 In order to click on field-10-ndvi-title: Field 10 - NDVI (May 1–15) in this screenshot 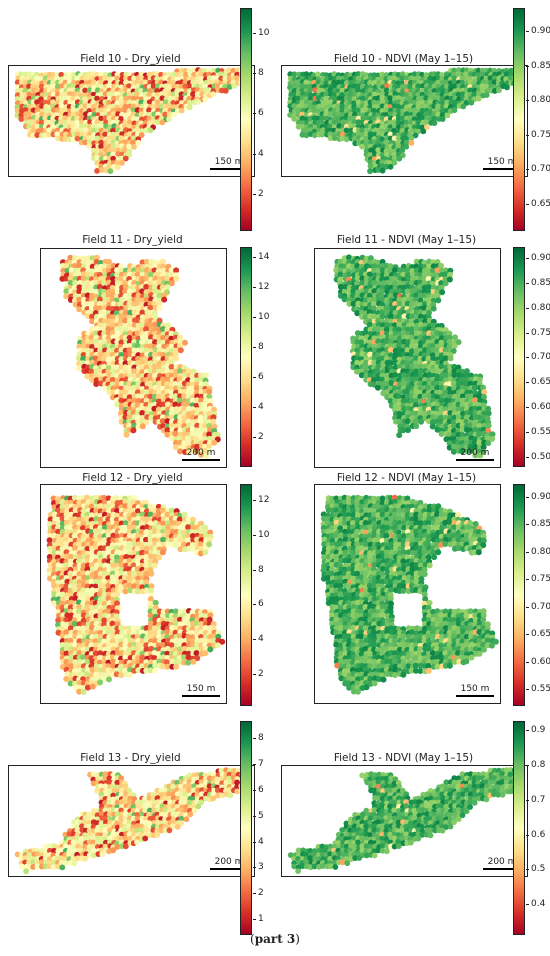, I will do `click(403, 59)`.